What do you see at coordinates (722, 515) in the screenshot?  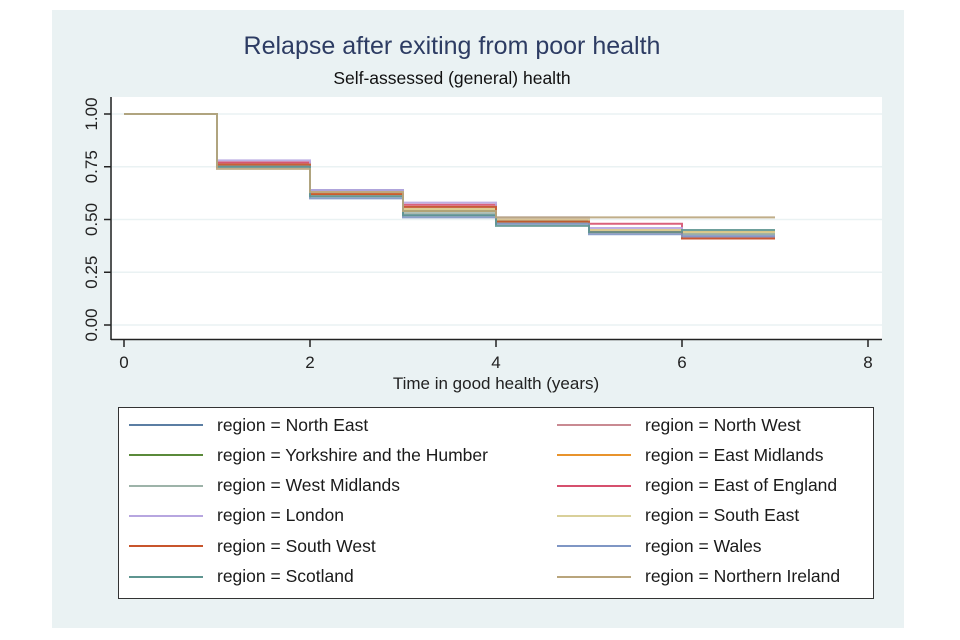 I see `legend-label: region = South East` at bounding box center [722, 515].